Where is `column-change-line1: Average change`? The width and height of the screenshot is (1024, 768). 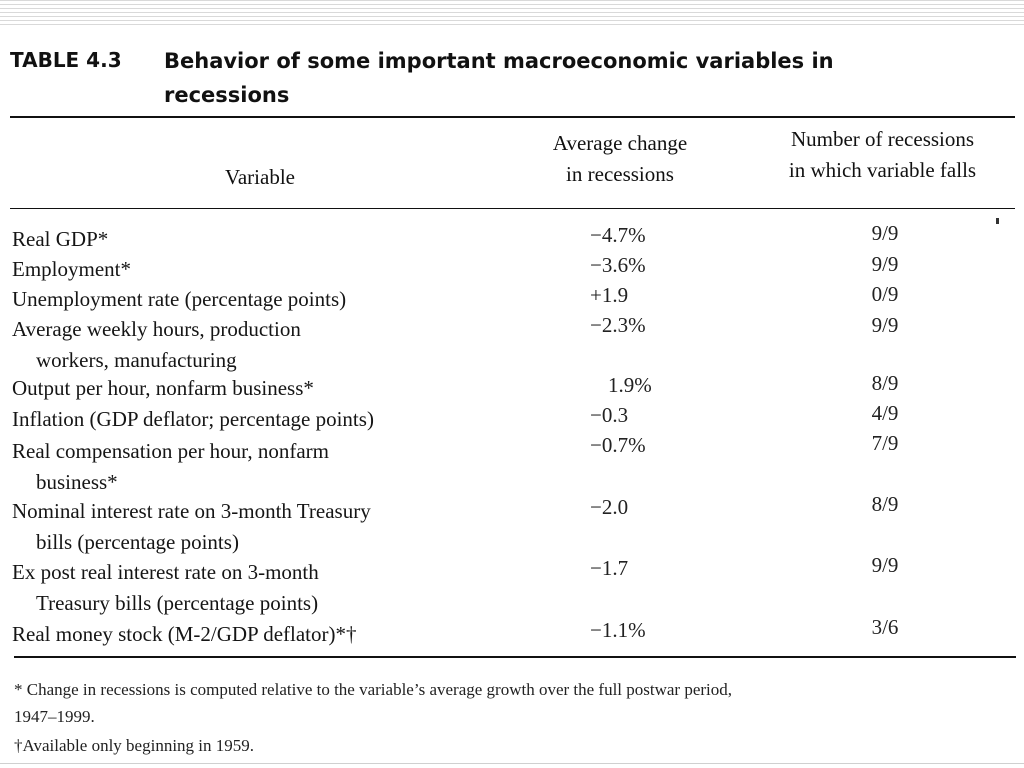 column-change-line1: Average change is located at coordinates (620, 143).